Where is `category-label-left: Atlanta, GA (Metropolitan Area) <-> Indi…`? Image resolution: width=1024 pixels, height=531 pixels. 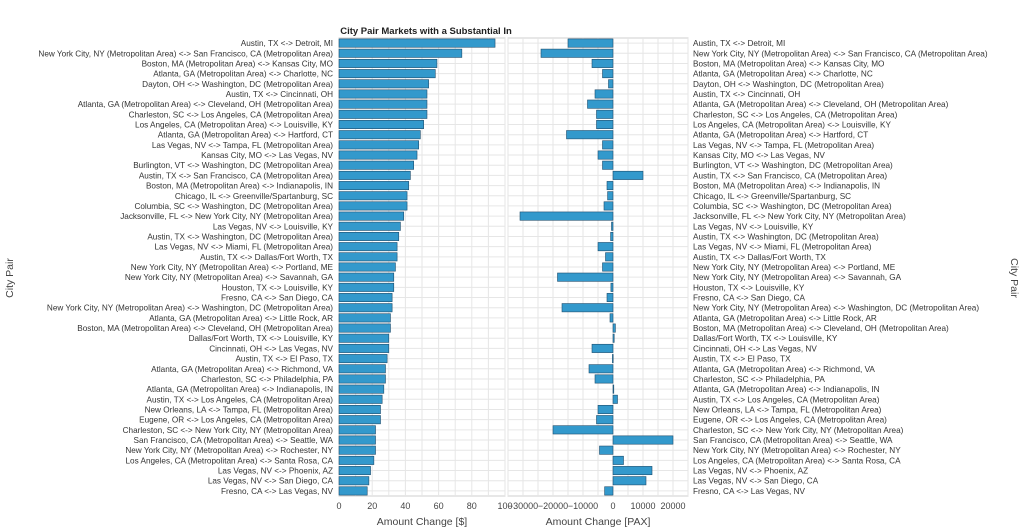
category-label-left: Atlanta, GA (Metropolitan Area) <-> Indi… is located at coordinates (239, 389).